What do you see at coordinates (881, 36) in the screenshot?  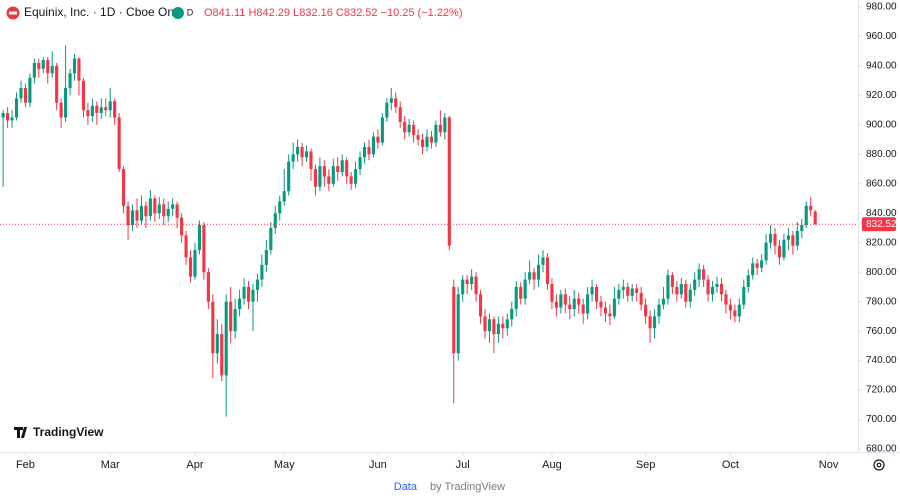 I see `y-tick-label: 960.00` at bounding box center [881, 36].